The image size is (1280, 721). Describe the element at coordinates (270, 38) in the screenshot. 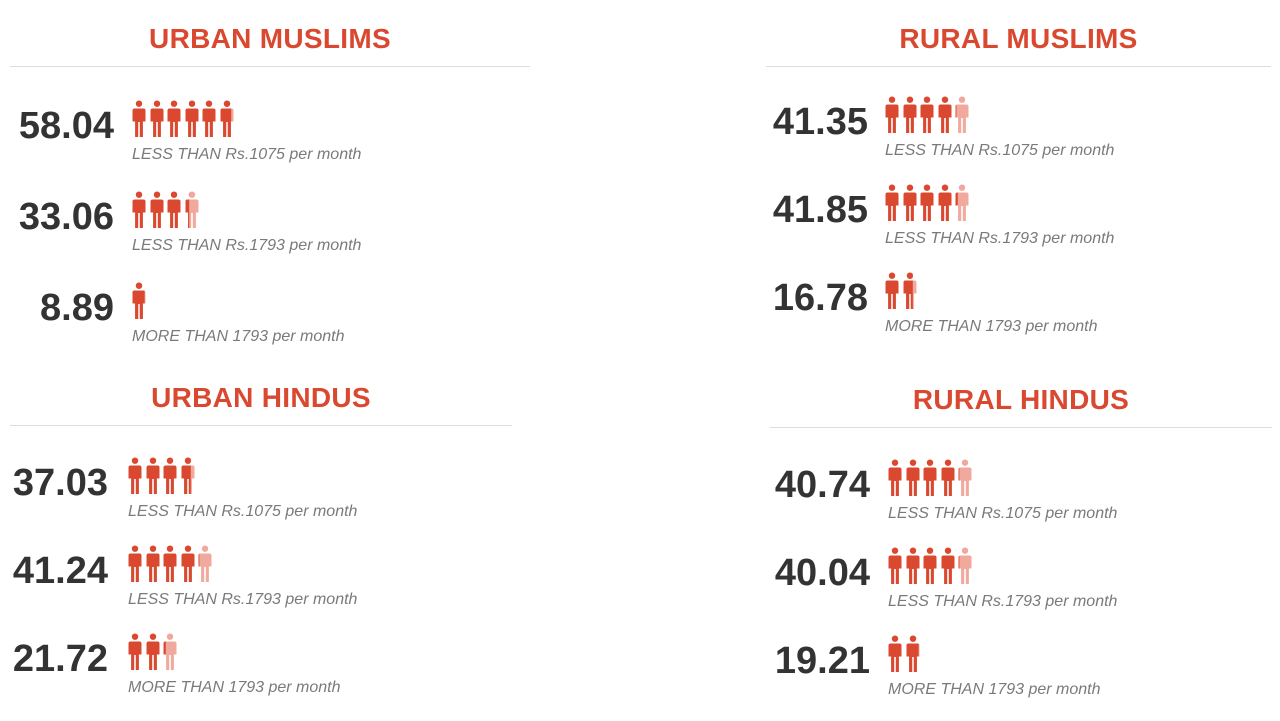

I see `section-title: URBAN MUSLIMS` at that location.